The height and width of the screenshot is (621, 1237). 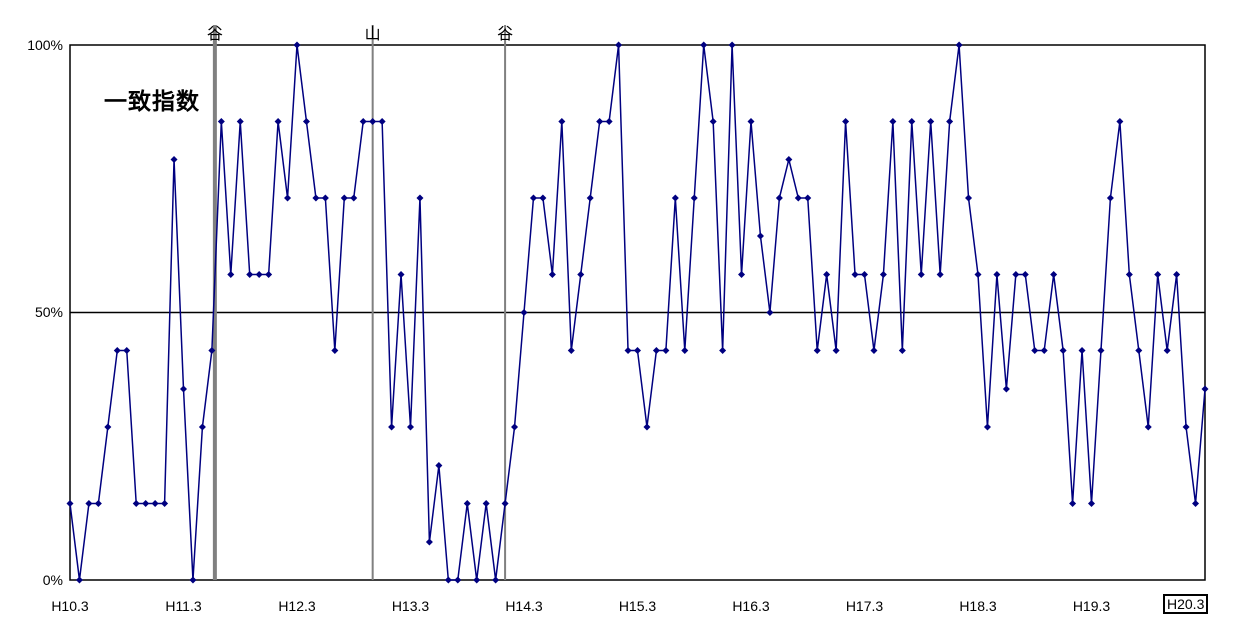 What do you see at coordinates (70, 606) in the screenshot?
I see `x-tick-label: H10.3` at bounding box center [70, 606].